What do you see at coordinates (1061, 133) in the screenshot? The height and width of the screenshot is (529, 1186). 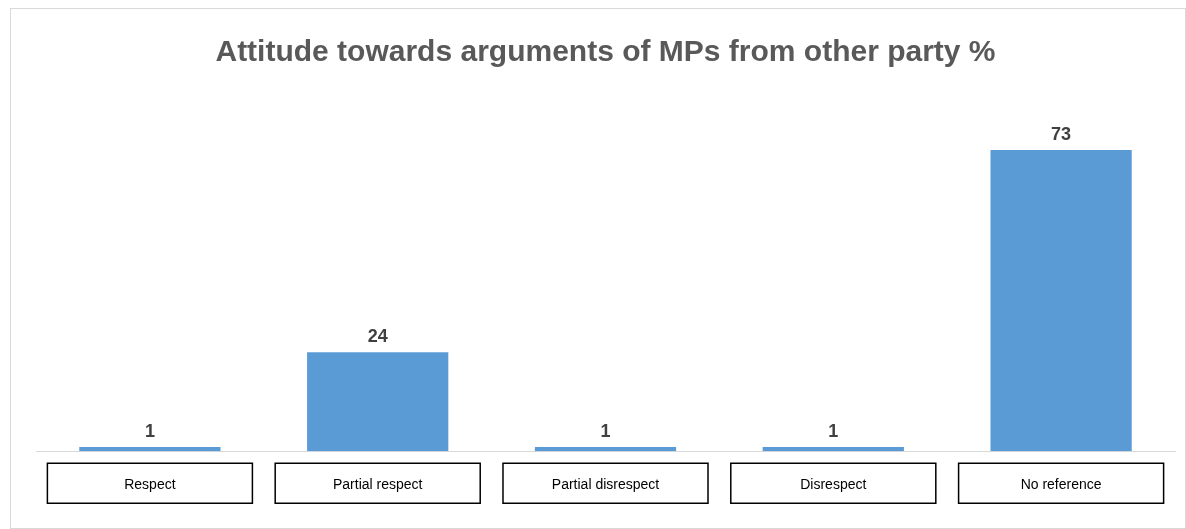 I see `data-label: 73` at bounding box center [1061, 133].